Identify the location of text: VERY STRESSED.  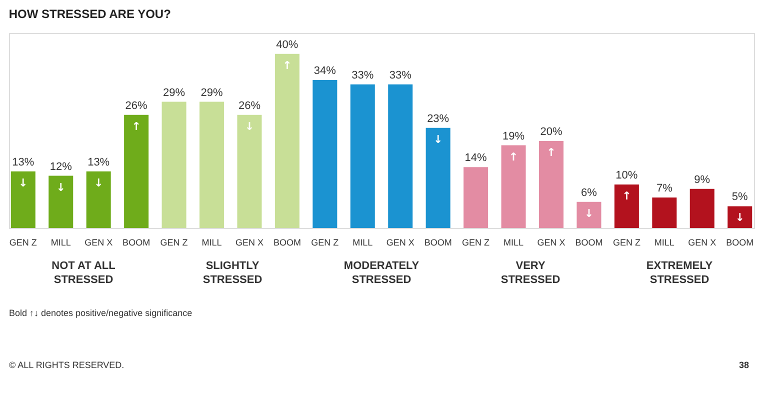
(530, 273).